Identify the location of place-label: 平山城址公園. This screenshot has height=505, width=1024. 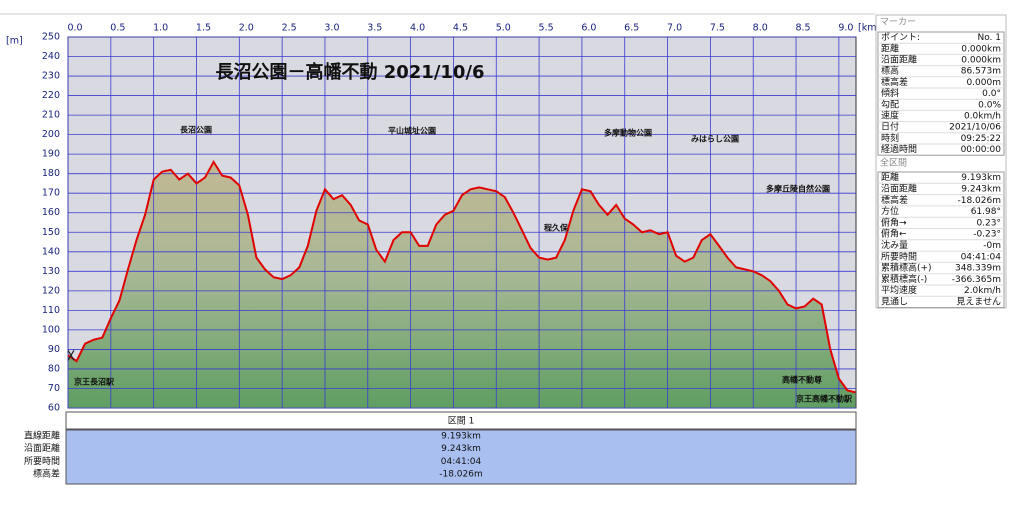
(412, 131).